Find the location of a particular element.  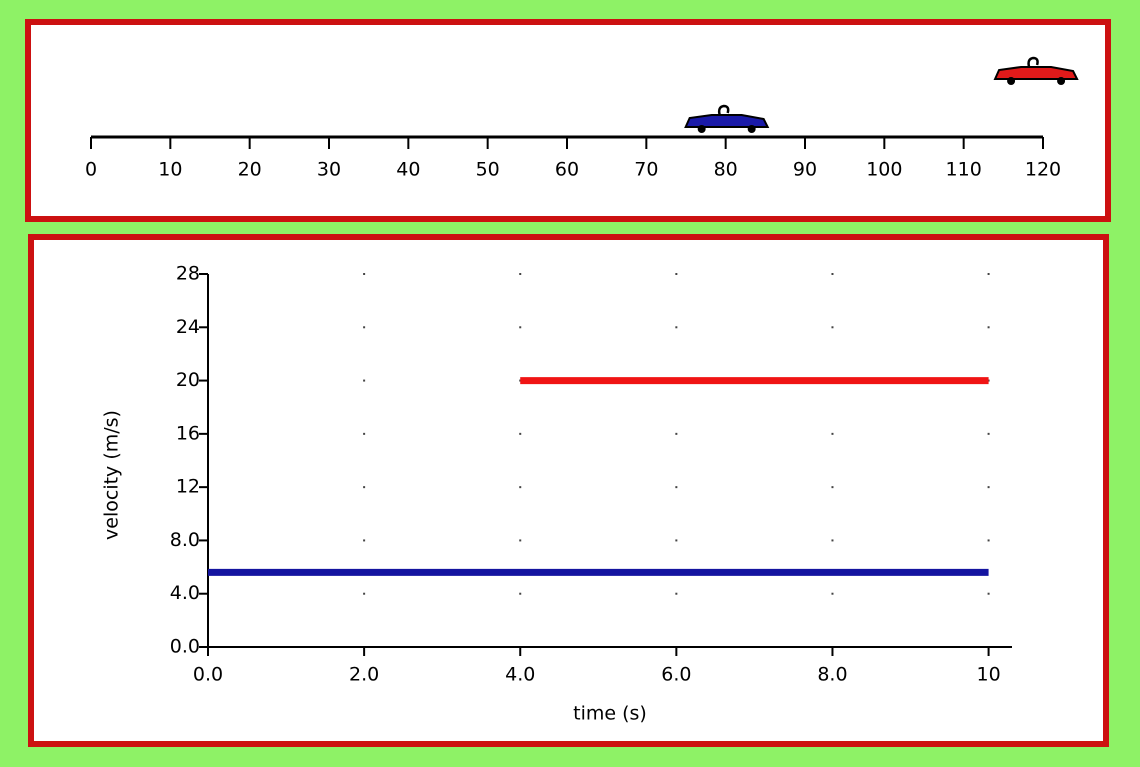

y-tick-label: 20 is located at coordinates (188, 380).